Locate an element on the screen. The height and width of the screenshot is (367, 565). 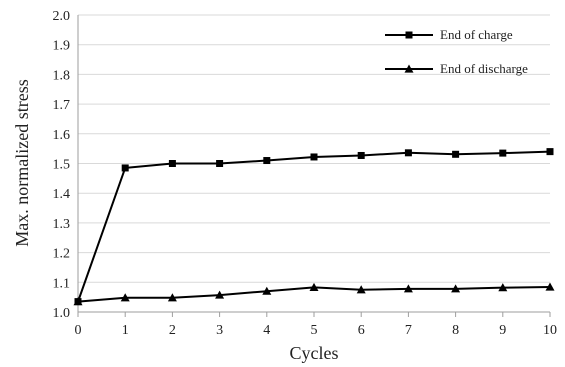
y-tick-label-1: 1.1 is located at coordinates (62, 283).